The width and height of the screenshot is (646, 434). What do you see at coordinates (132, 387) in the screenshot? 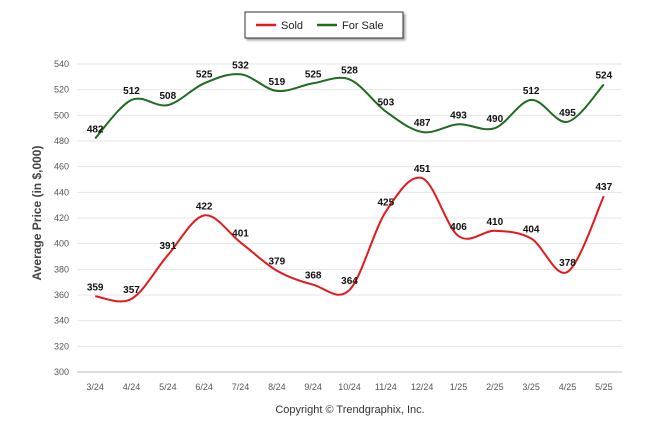
I see `x-tick-label: 4/24` at bounding box center [132, 387].